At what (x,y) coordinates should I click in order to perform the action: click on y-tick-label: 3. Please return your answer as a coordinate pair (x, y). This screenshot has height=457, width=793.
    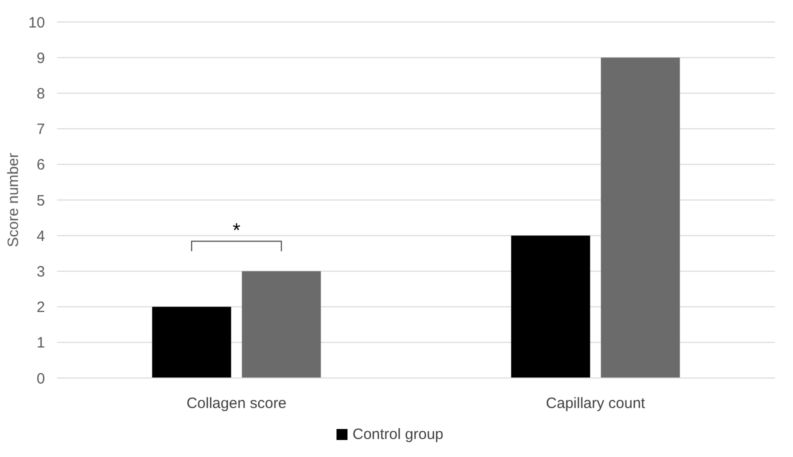
    Looking at the image, I should click on (40, 271).